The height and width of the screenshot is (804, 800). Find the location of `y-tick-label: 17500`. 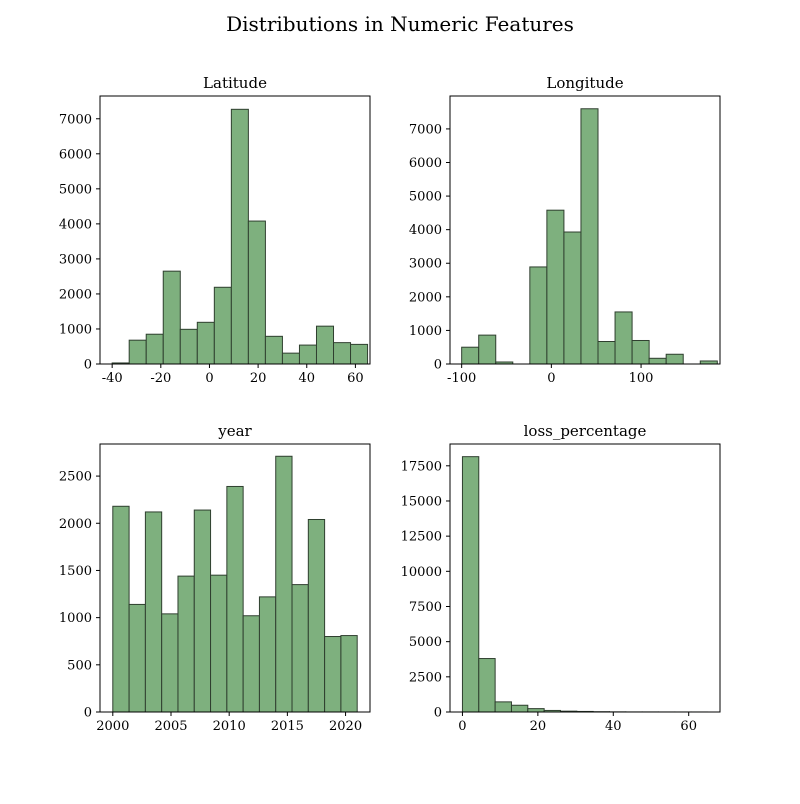

y-tick-label: 17500 is located at coordinates (421, 466).